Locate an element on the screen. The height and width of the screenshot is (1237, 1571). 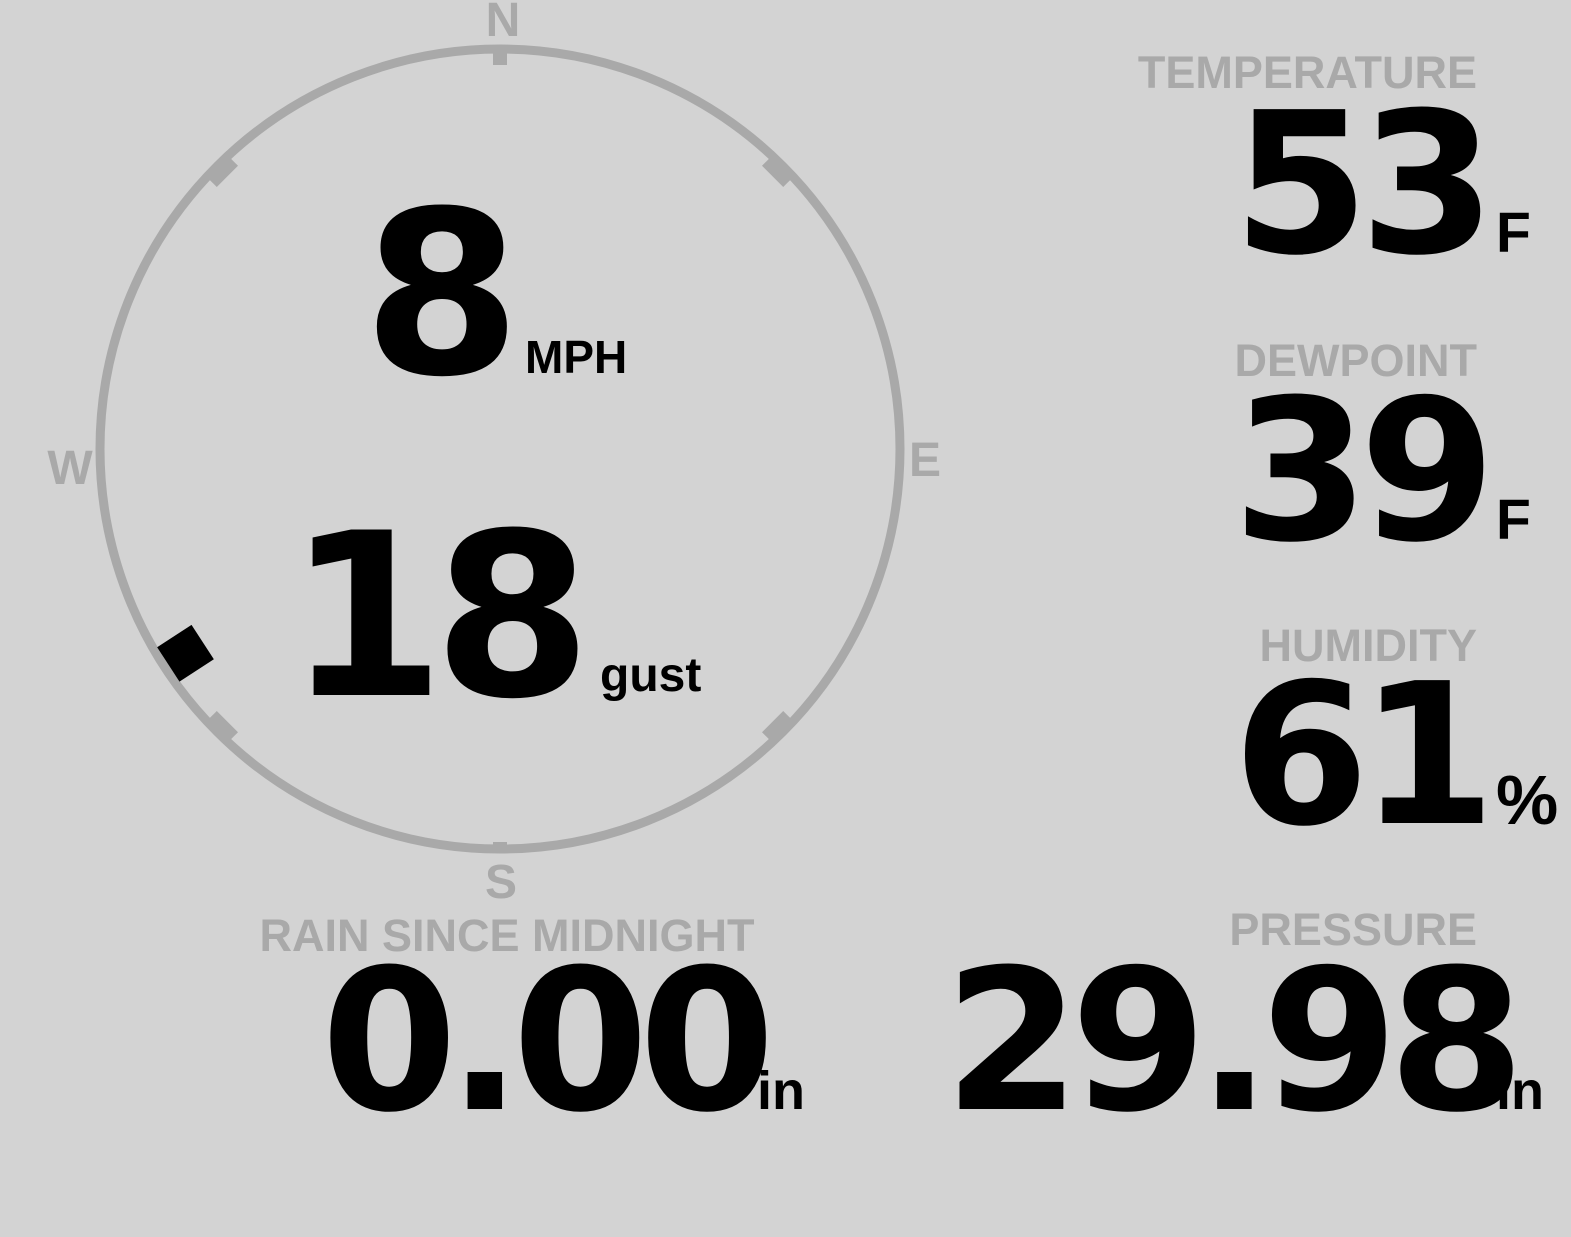
temperature-label: TEMPERATURE is located at coordinates (1307, 72).